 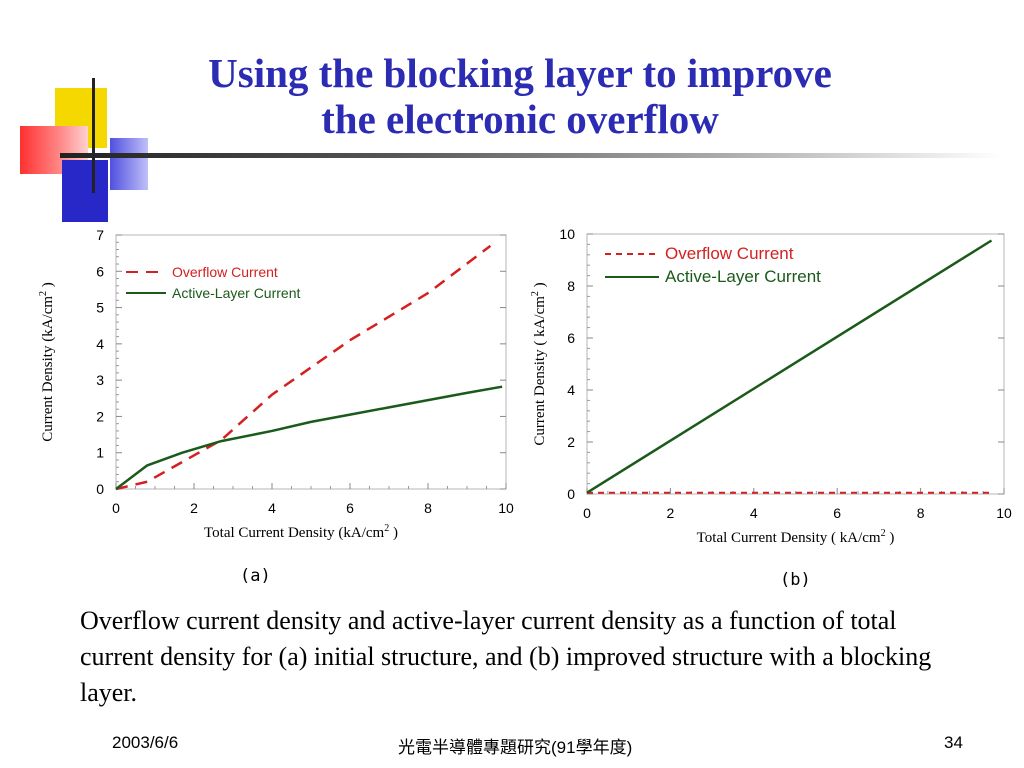 What do you see at coordinates (539, 363) in the screenshot?
I see `y-axis-label: Current Density ( kA/cm2 )` at bounding box center [539, 363].